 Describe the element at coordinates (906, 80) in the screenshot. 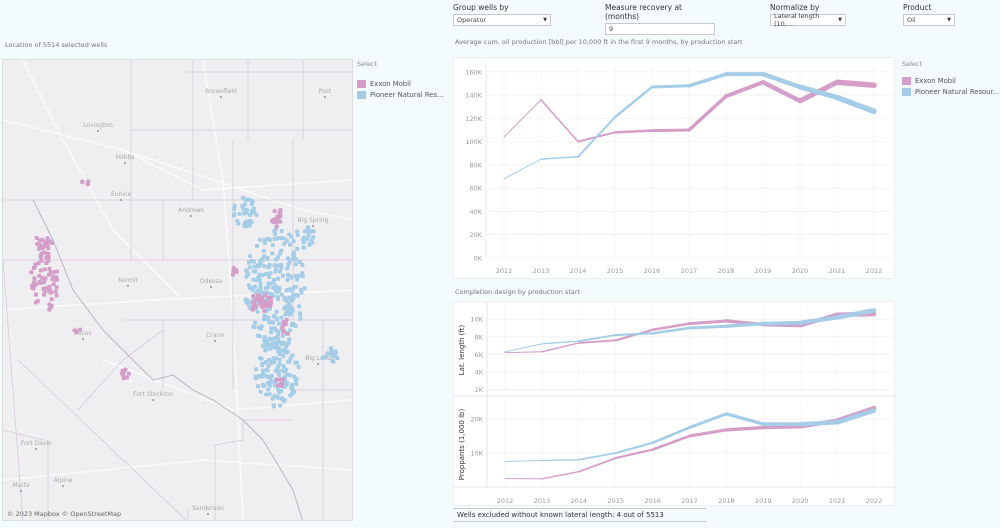

I see `exxon-swatch` at that location.